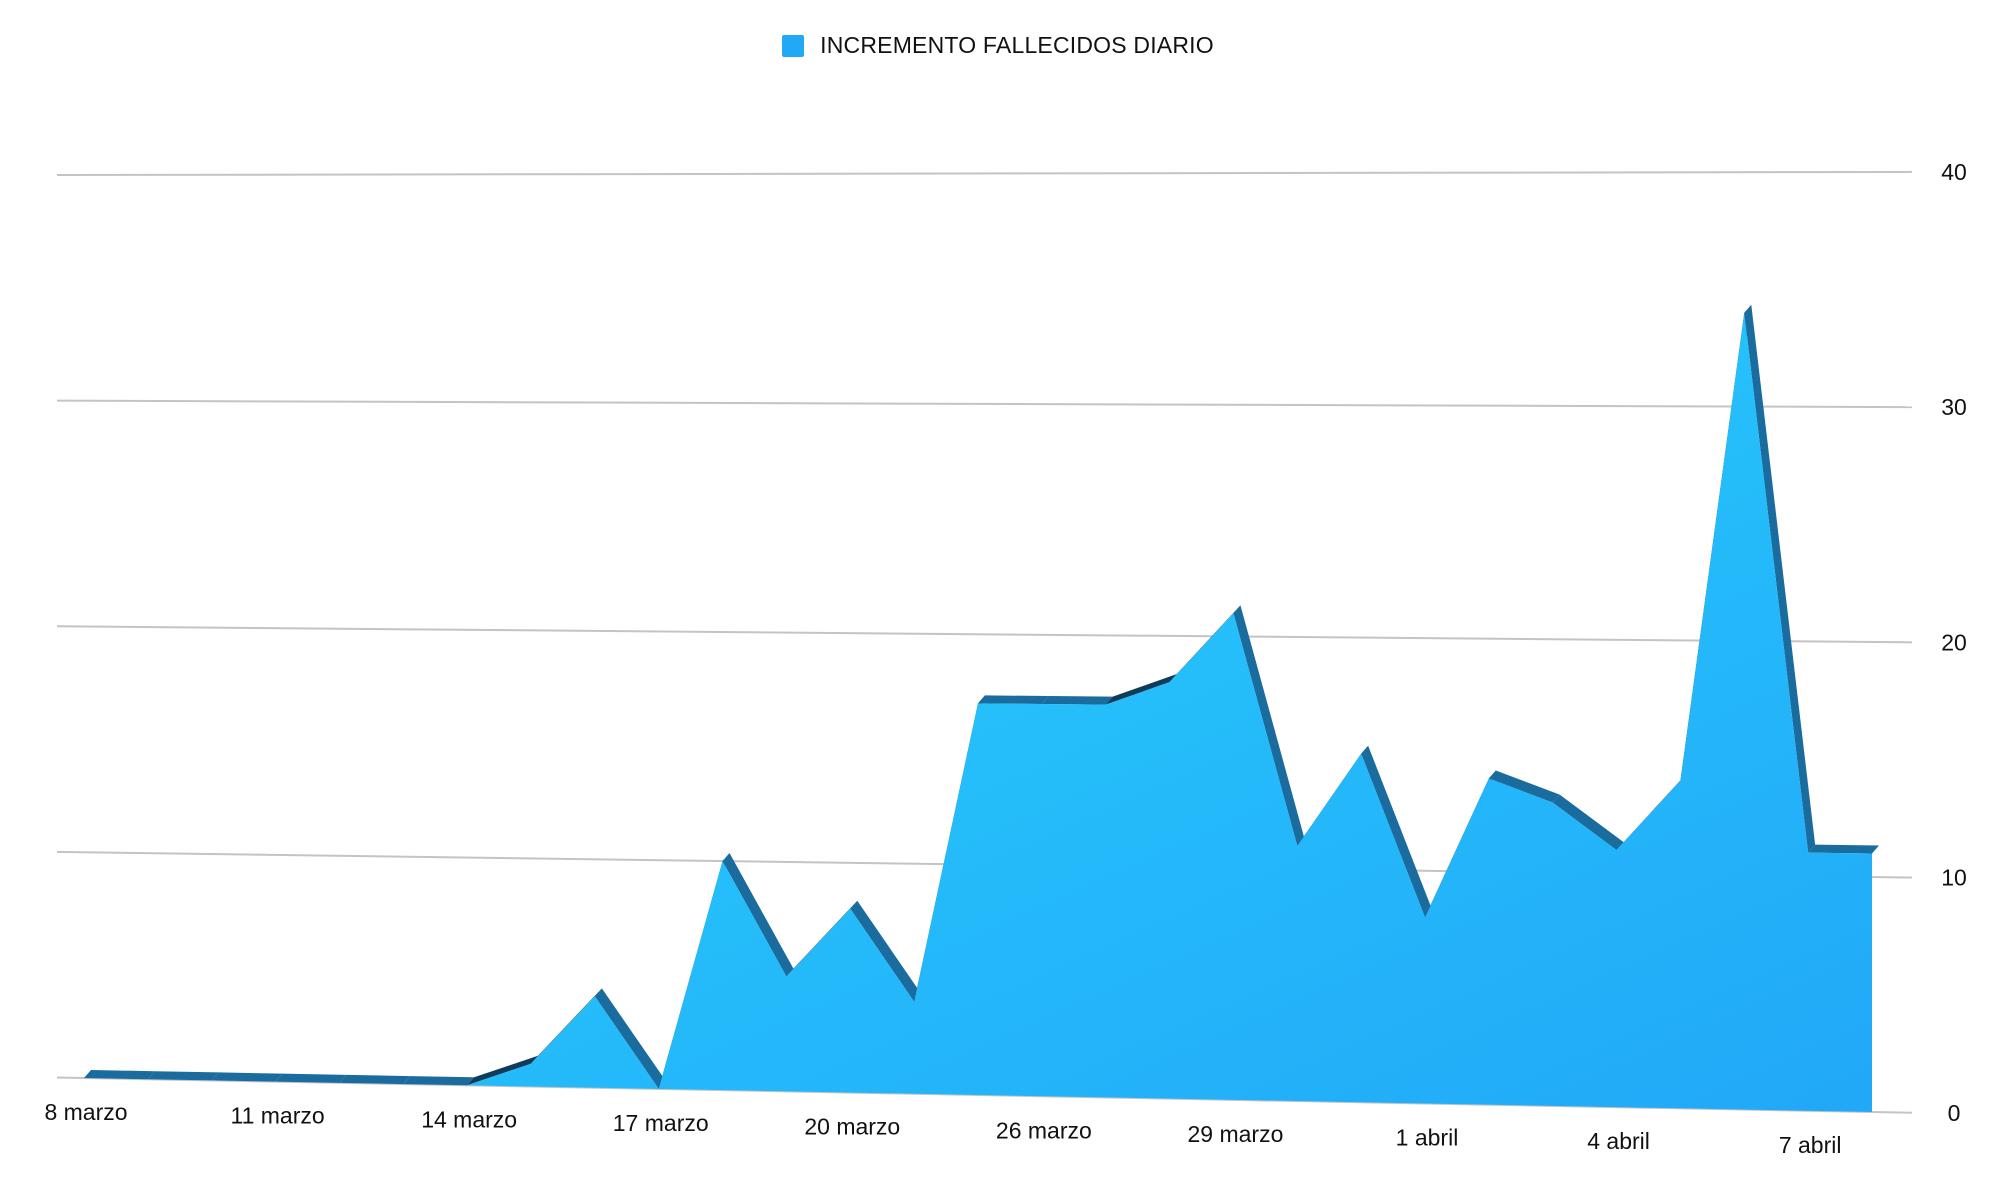  I want to click on chart-legend: INCREMENTO FALLECIDOS DIARIO, so click(998, 45).